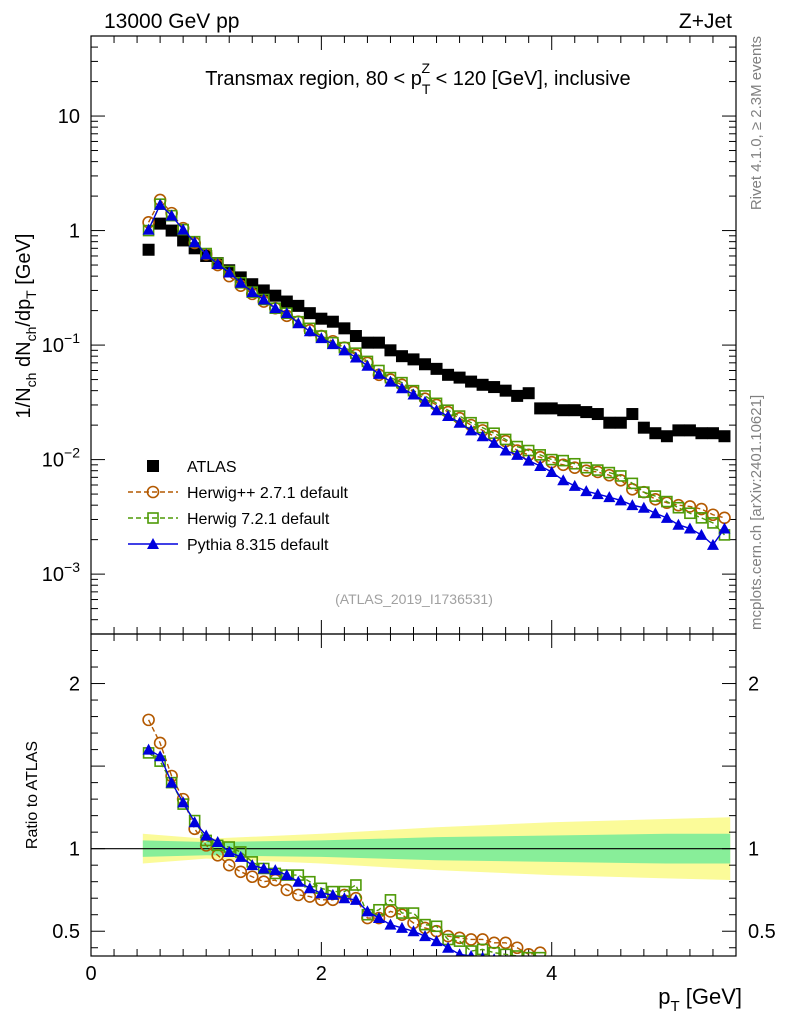 The height and width of the screenshot is (1024, 786). Describe the element at coordinates (268, 493) in the screenshot. I see `legend-label: Herwig++ 2.7.1 default` at that location.